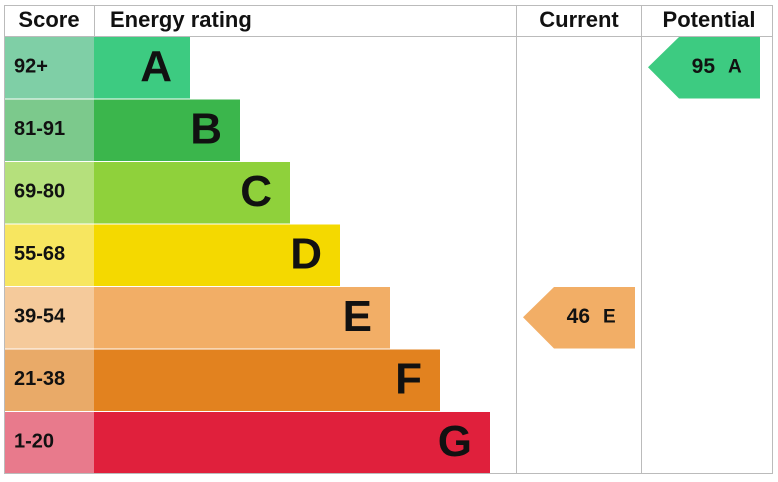  What do you see at coordinates (709, 19) in the screenshot?
I see `header-potential: Potential` at bounding box center [709, 19].